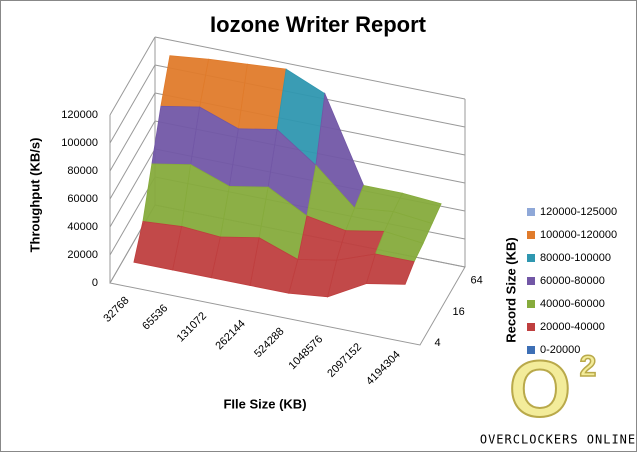 The width and height of the screenshot is (637, 452). What do you see at coordinates (477, 281) in the screenshot?
I see `depth-tick-label: 64` at bounding box center [477, 281].